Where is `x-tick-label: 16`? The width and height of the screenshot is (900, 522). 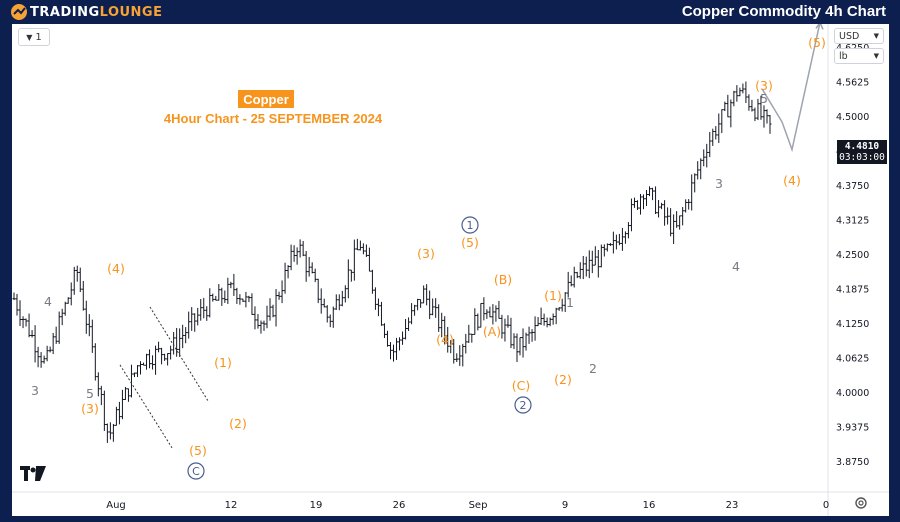
x-tick-label: 16 is located at coordinates (649, 505).